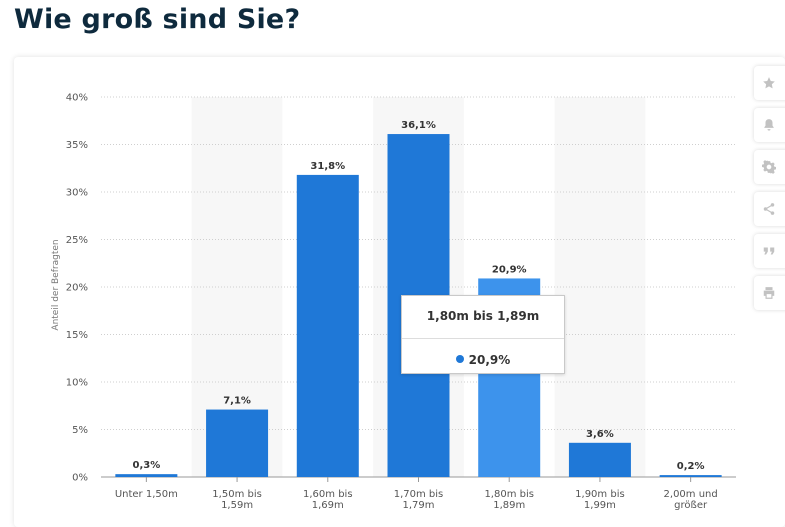 The image size is (785, 527). Describe the element at coordinates (237, 401) in the screenshot. I see `bar-value-label: 7,1%` at that location.